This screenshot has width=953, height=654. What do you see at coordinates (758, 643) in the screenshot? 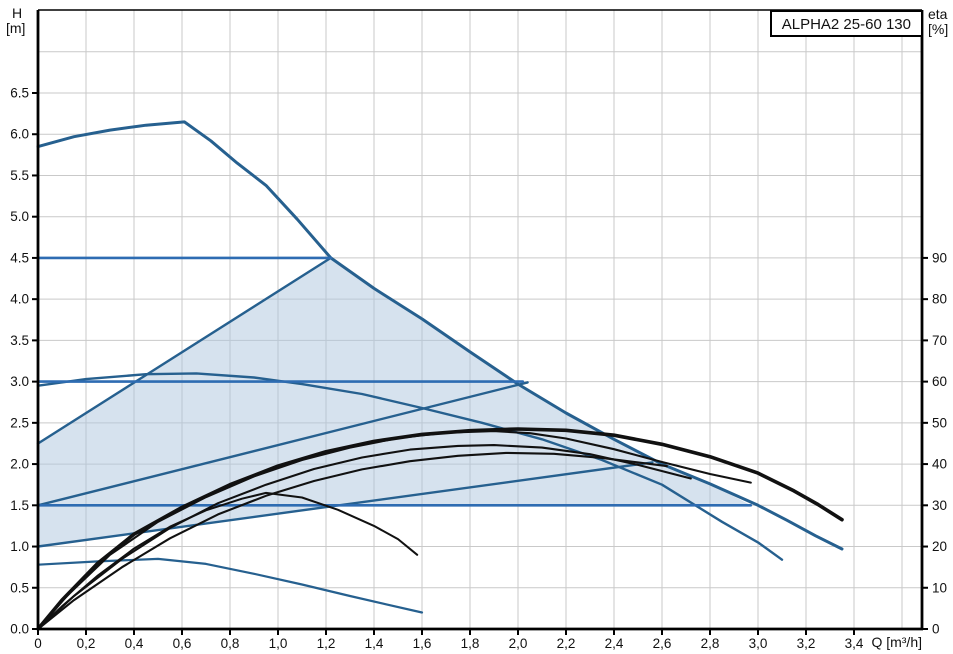
I see `q-axis-tick-label: 3,0` at bounding box center [758, 643].